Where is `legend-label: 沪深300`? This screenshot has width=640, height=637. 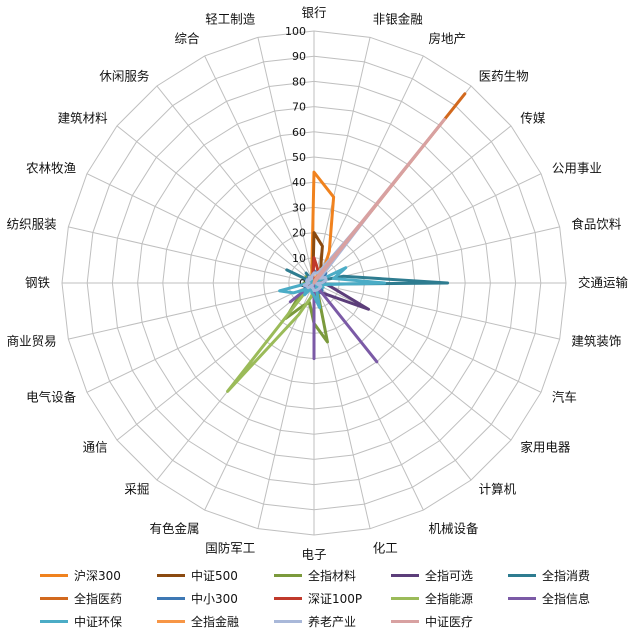
legend-label: 沪深300 is located at coordinates (97, 575).